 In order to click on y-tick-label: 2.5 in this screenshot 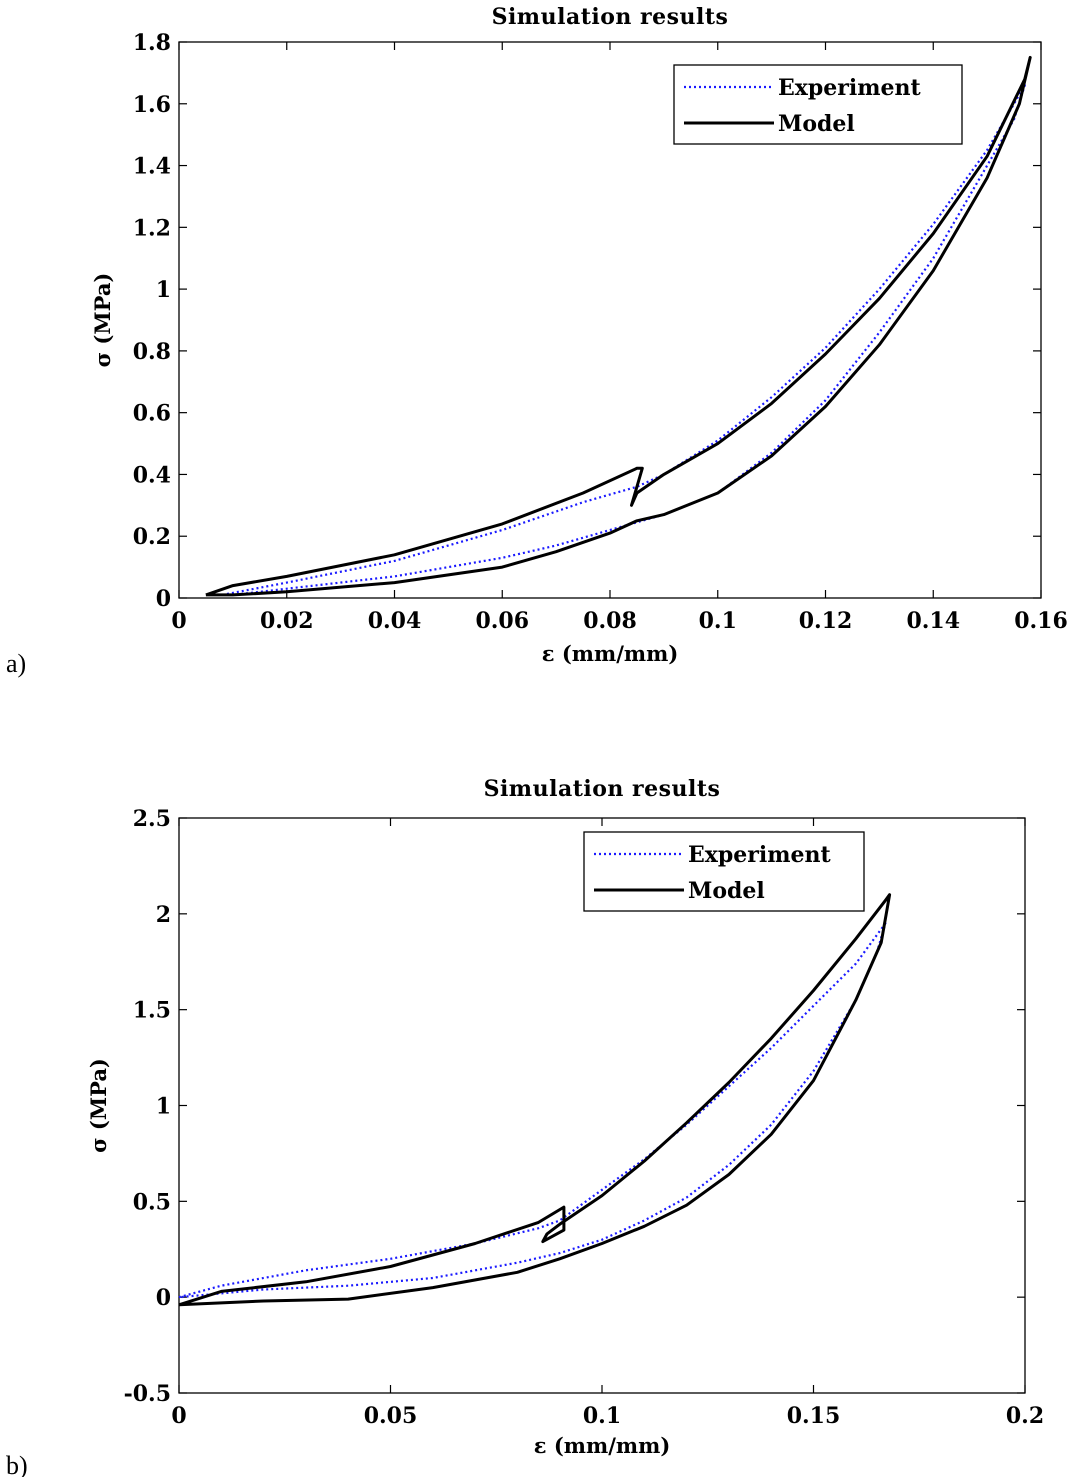, I will do `click(152, 819)`.